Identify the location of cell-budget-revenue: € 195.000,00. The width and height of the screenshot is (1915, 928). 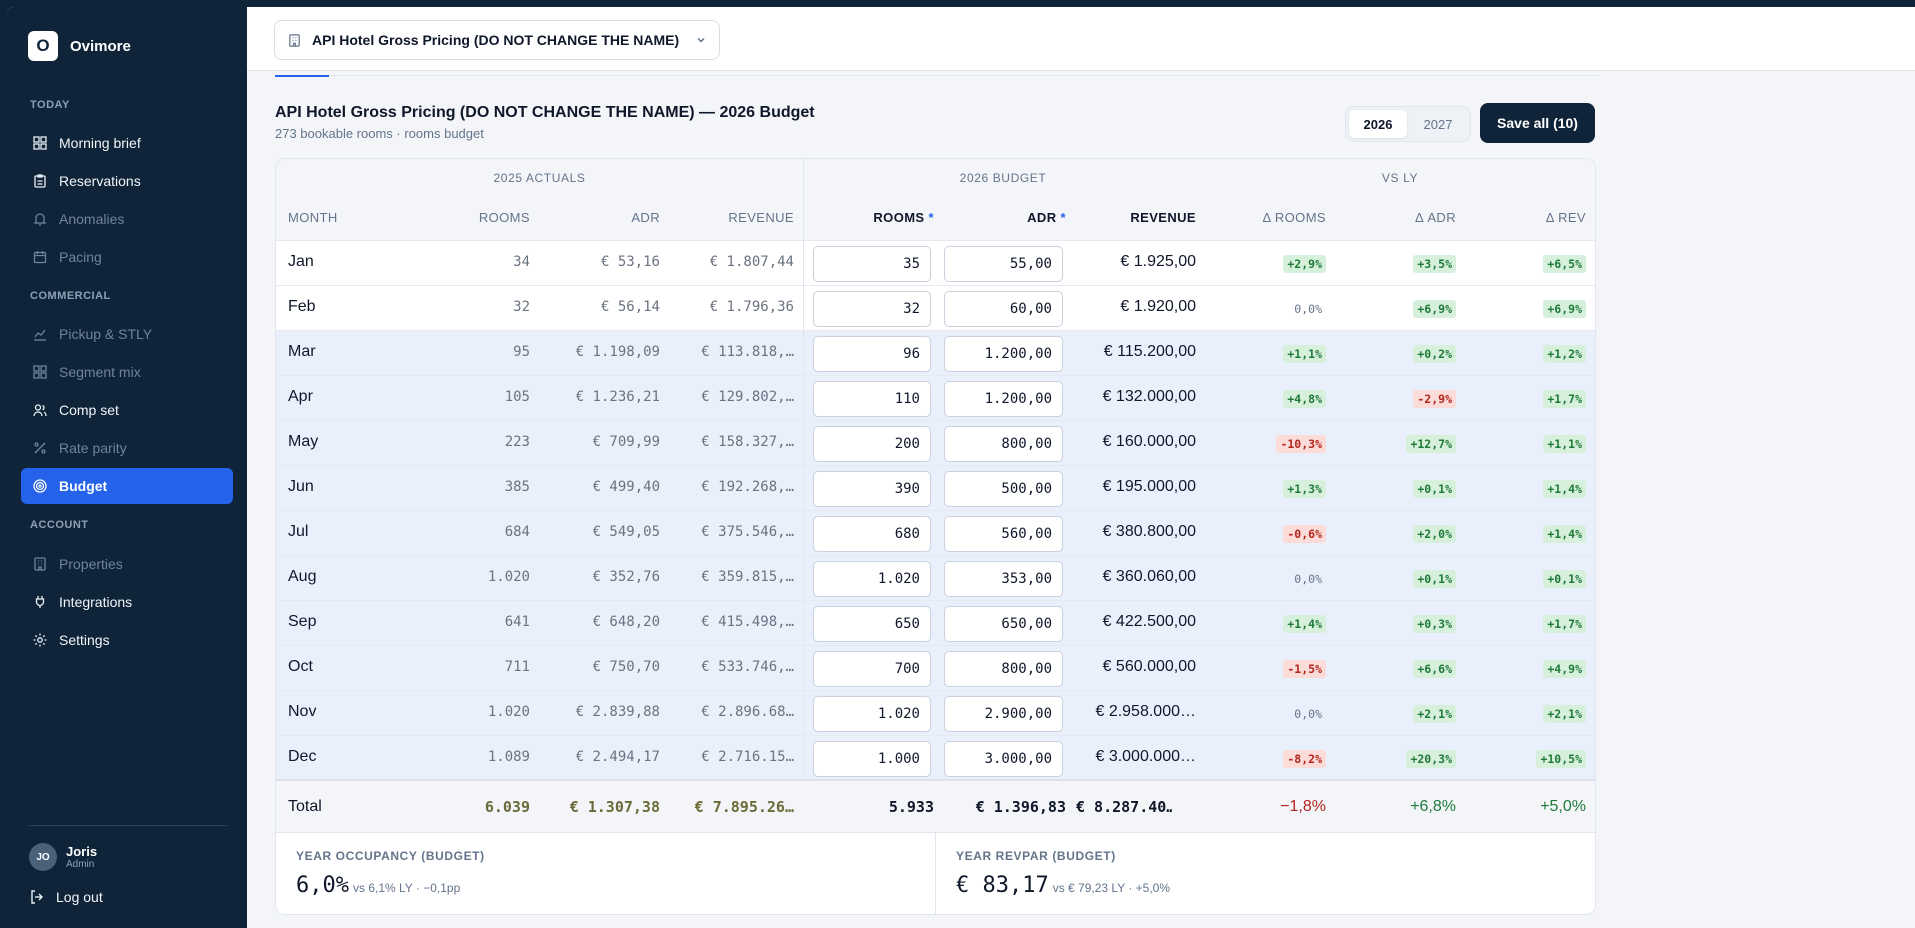
(1149, 486).